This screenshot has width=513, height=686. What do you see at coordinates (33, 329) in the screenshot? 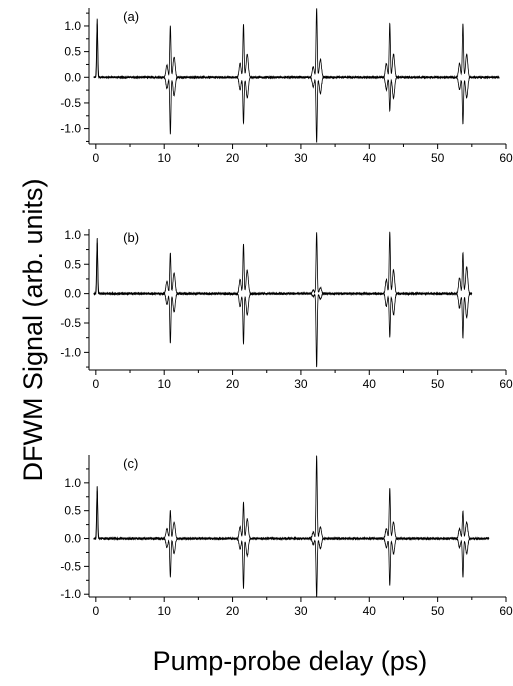
I see `y-axis-label: DFWM Signal (arb. units)` at bounding box center [33, 329].